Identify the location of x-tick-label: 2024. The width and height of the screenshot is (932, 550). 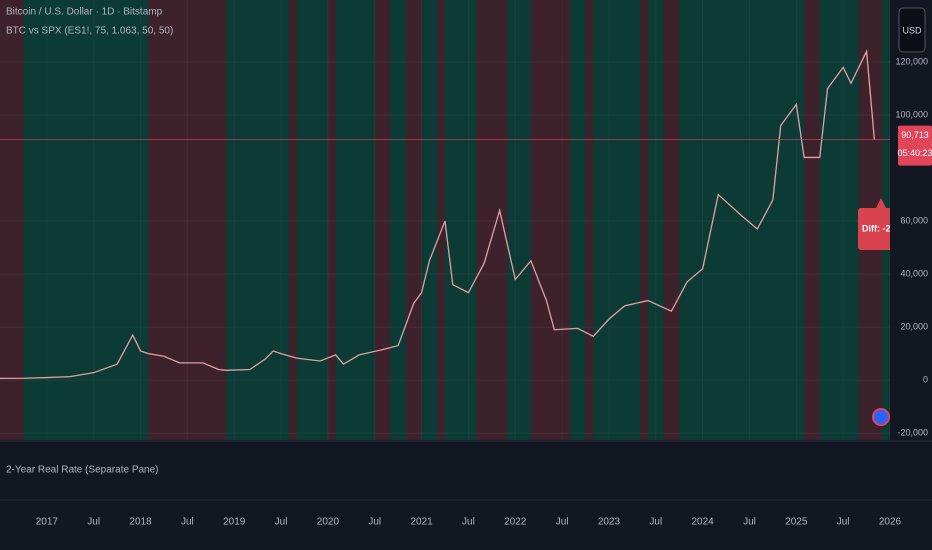
(703, 522).